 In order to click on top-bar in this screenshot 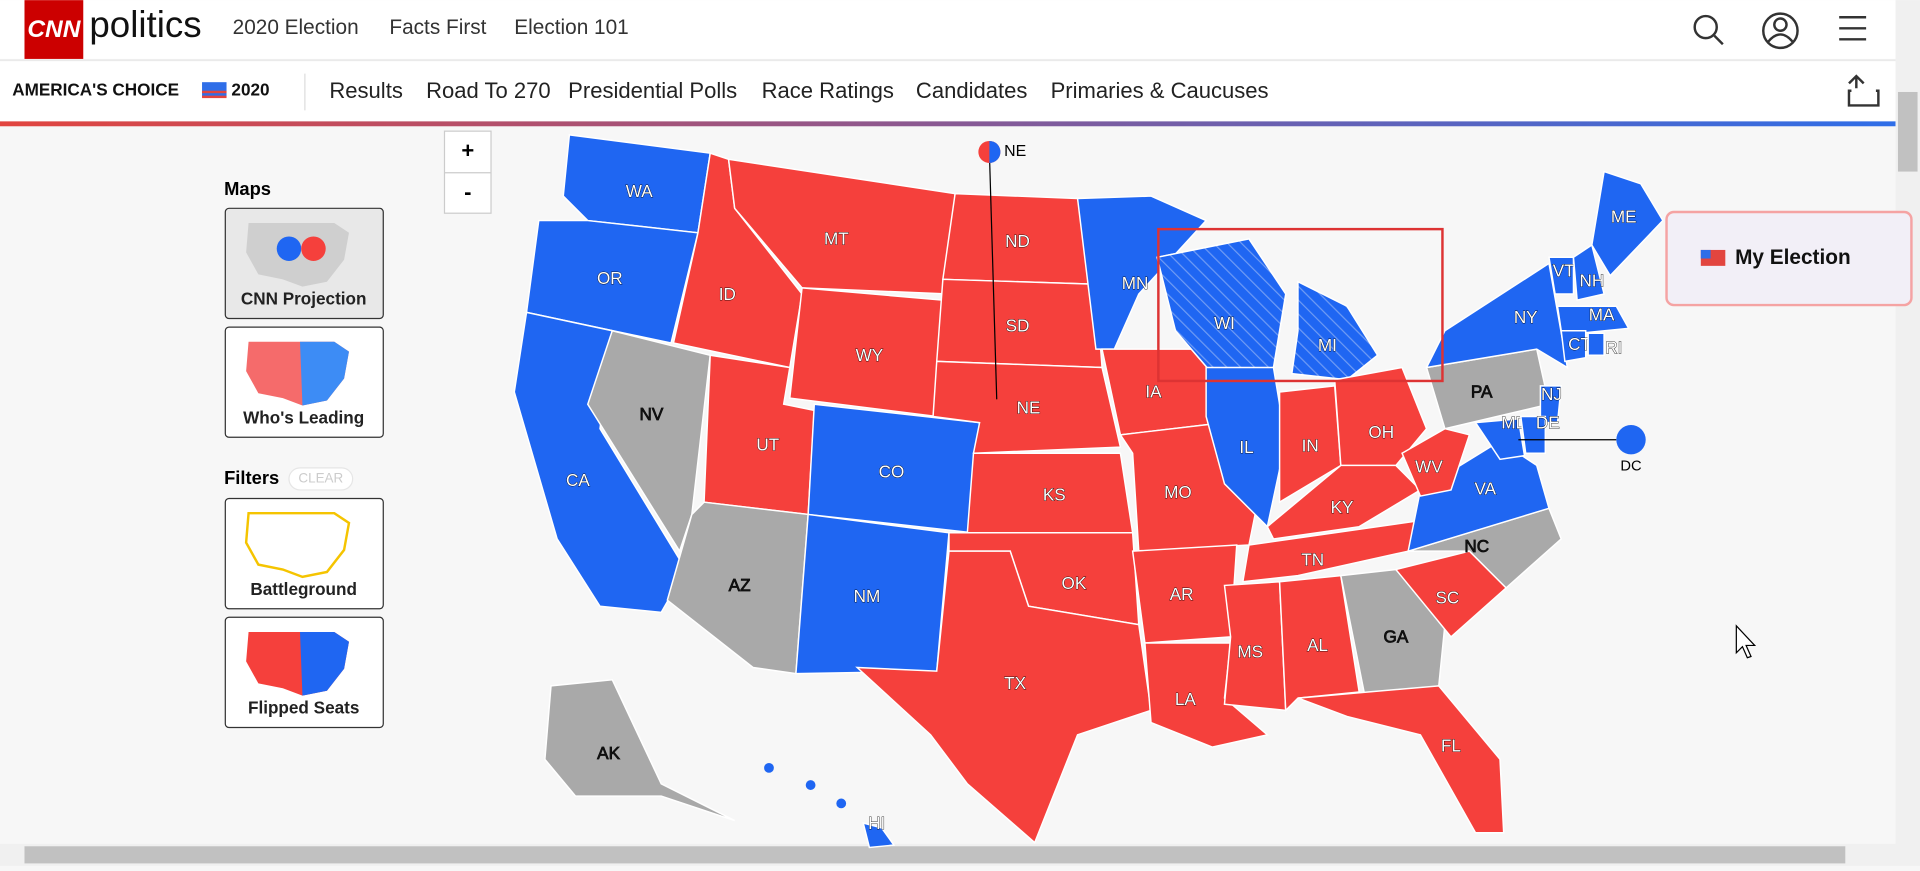, I will do `click(948, 29)`.